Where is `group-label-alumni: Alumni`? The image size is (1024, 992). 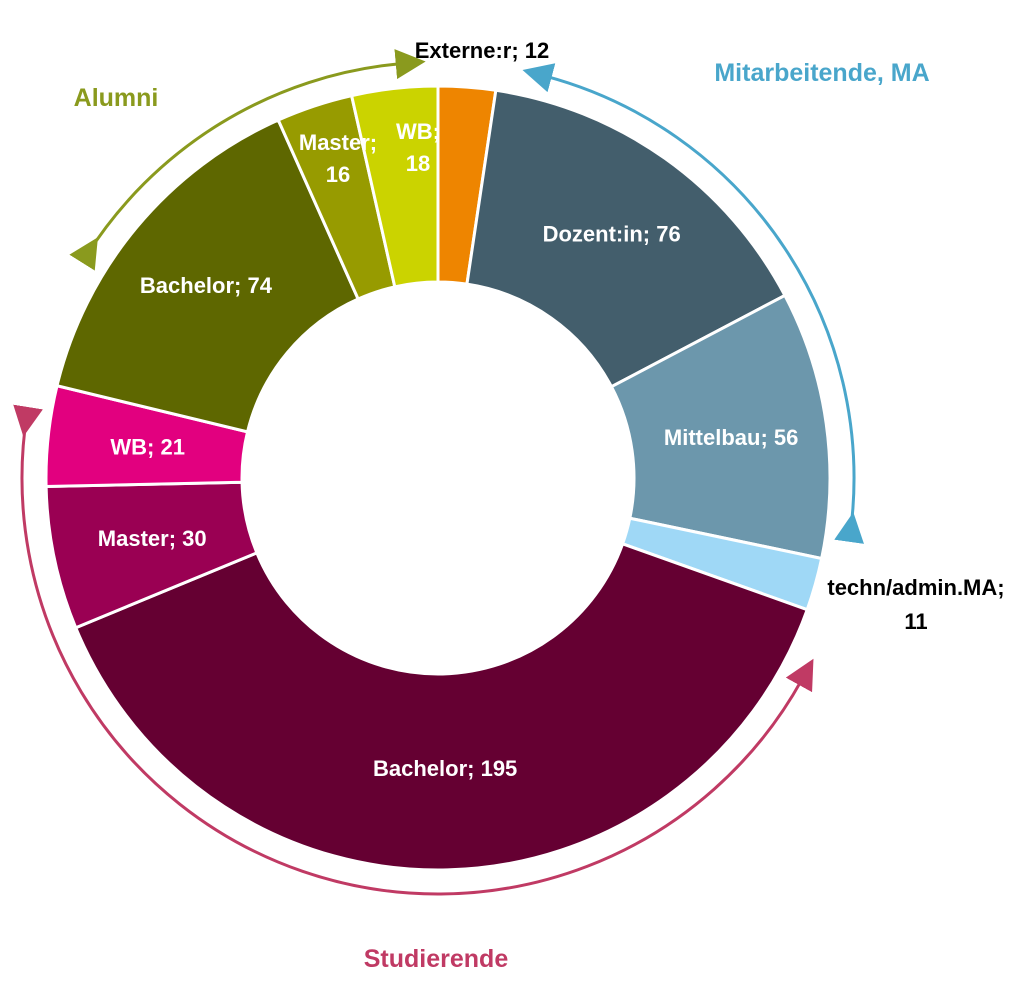 group-label-alumni: Alumni is located at coordinates (116, 98).